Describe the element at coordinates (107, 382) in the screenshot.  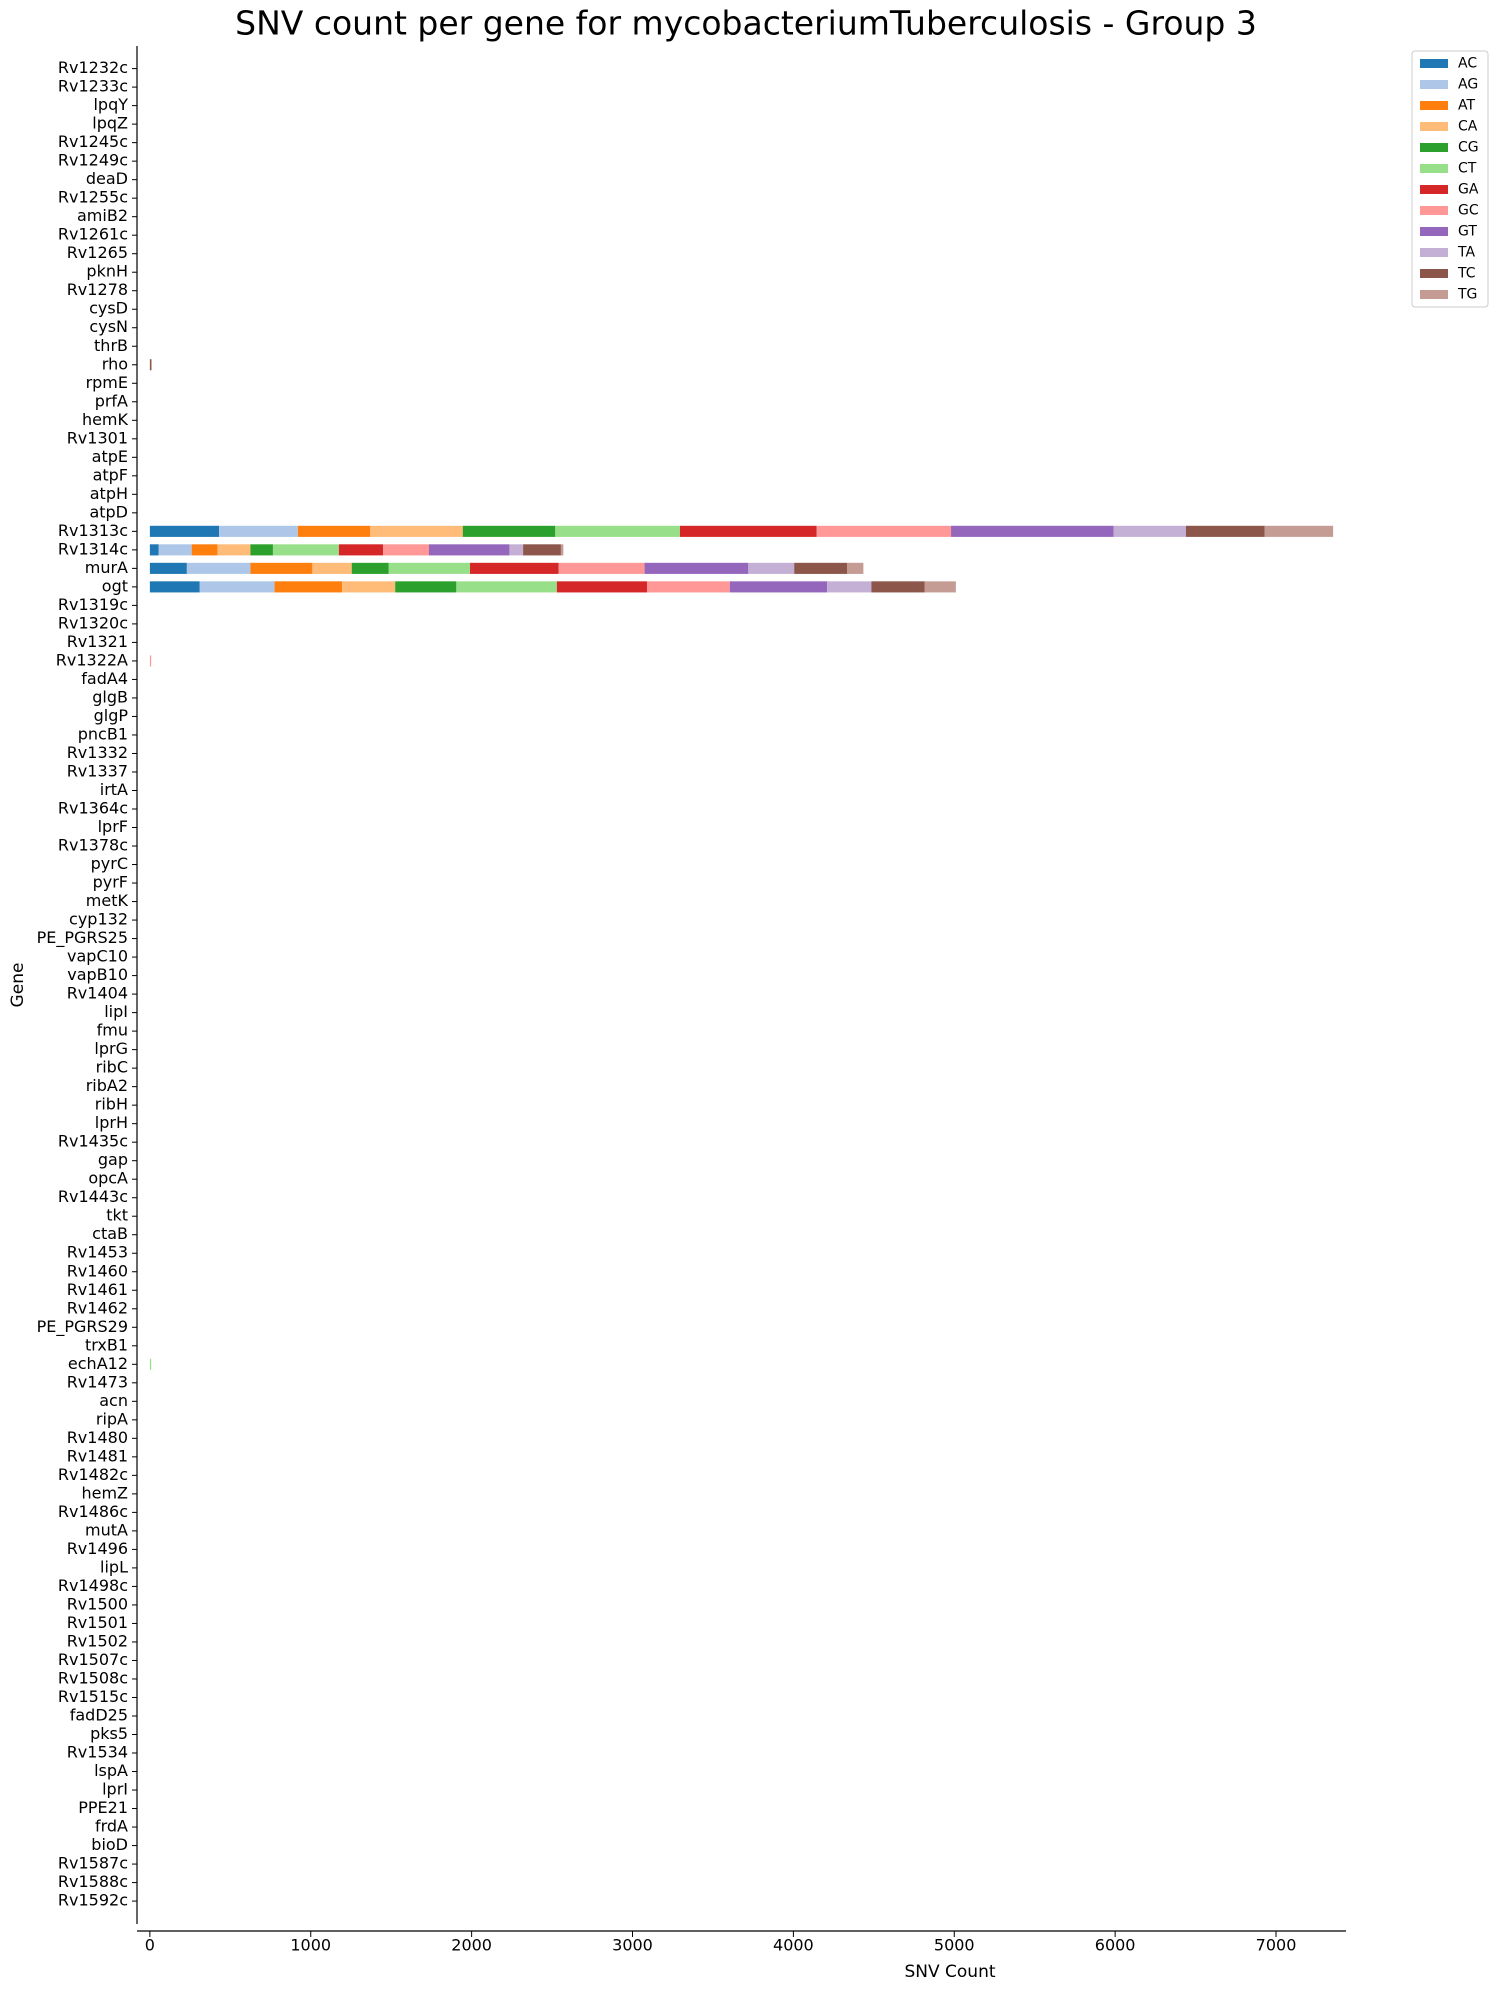
I see `y-tick-label: rpmE` at that location.